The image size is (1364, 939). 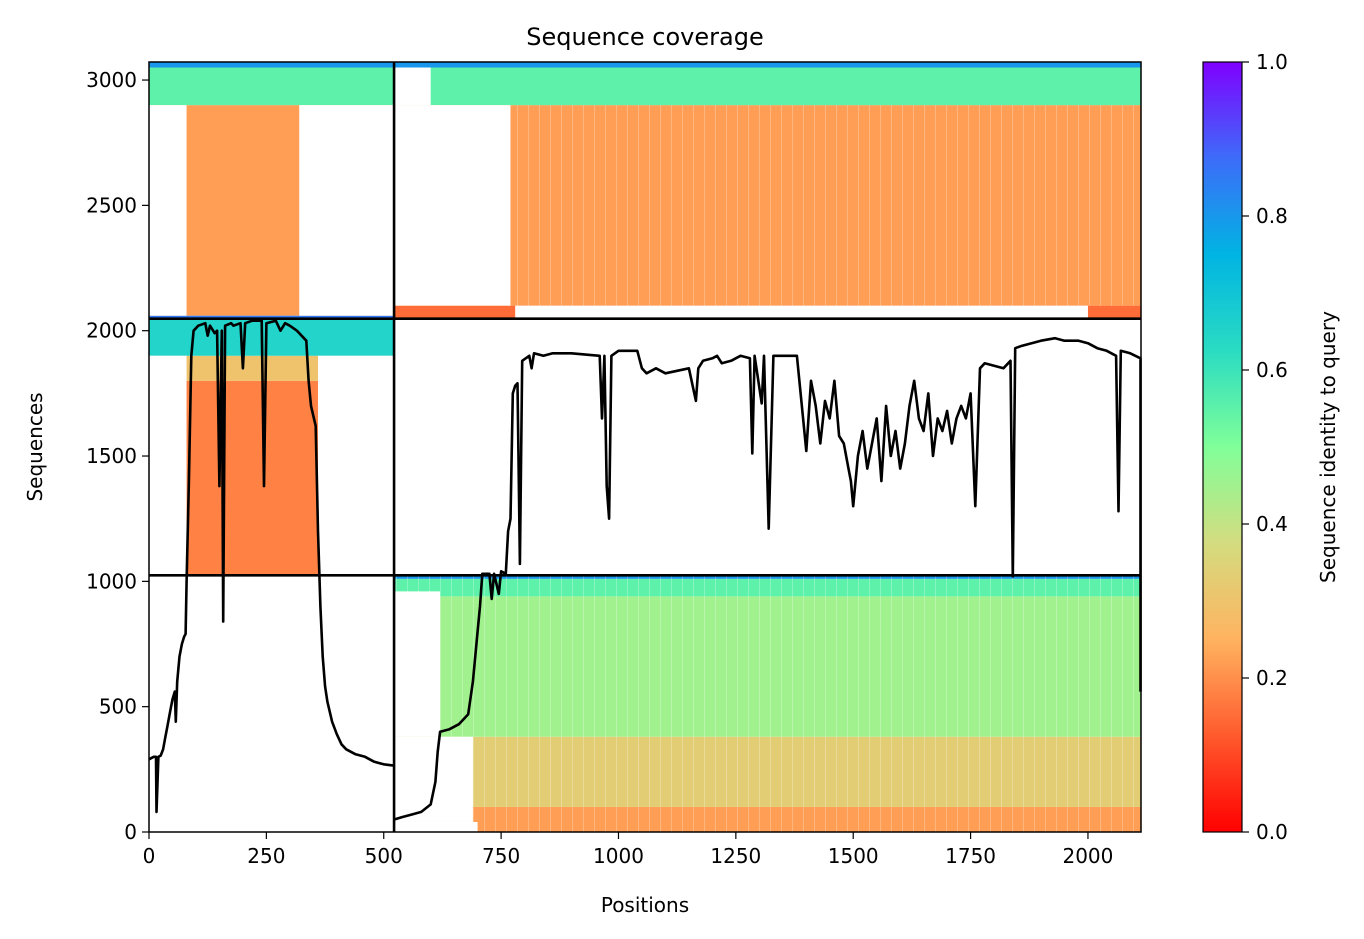 What do you see at coordinates (1272, 370) in the screenshot?
I see `colorbar-tick-label: 0.6` at bounding box center [1272, 370].